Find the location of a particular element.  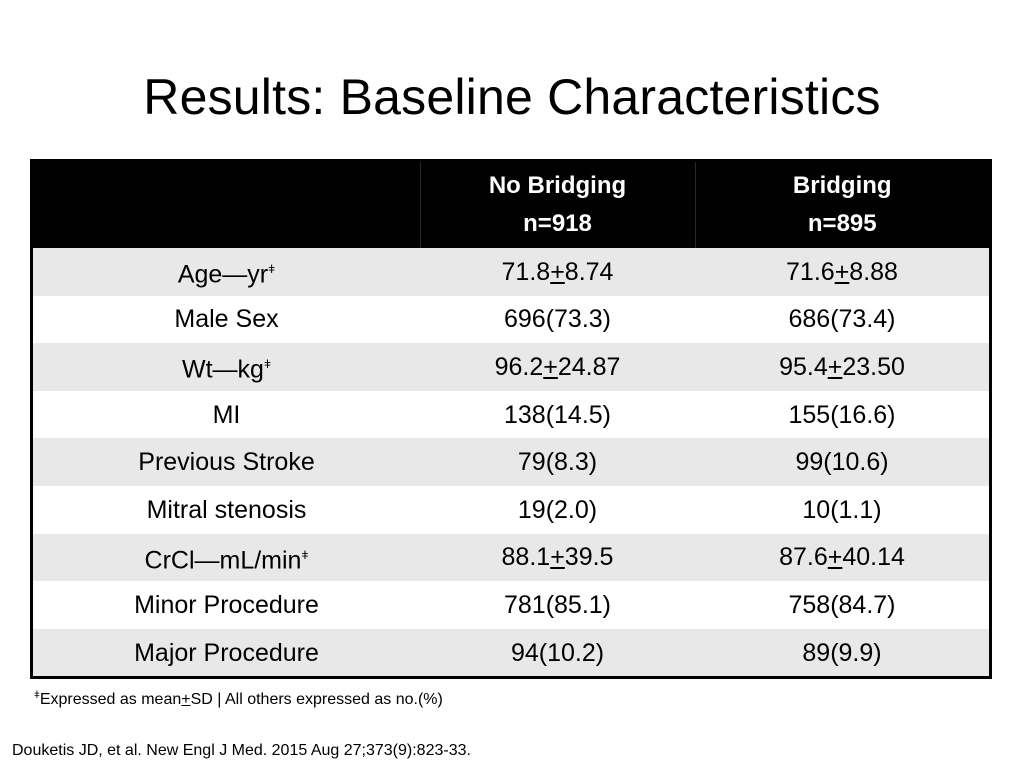

row-label-text: Age—yr is located at coordinates (223, 274).